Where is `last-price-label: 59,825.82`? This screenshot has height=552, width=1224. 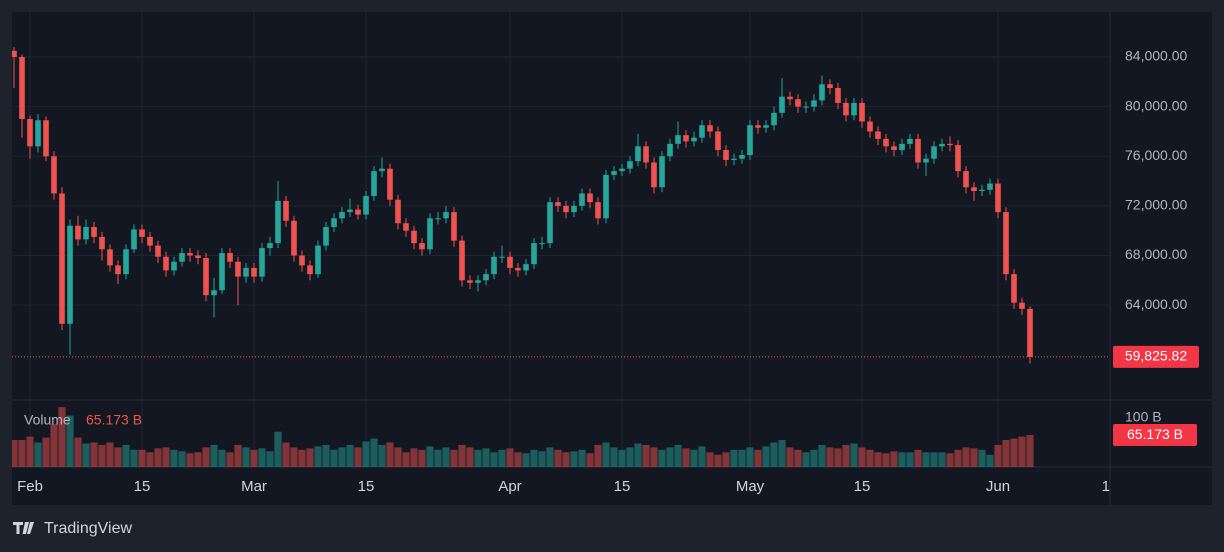
last-price-label: 59,825.82 is located at coordinates (1156, 356).